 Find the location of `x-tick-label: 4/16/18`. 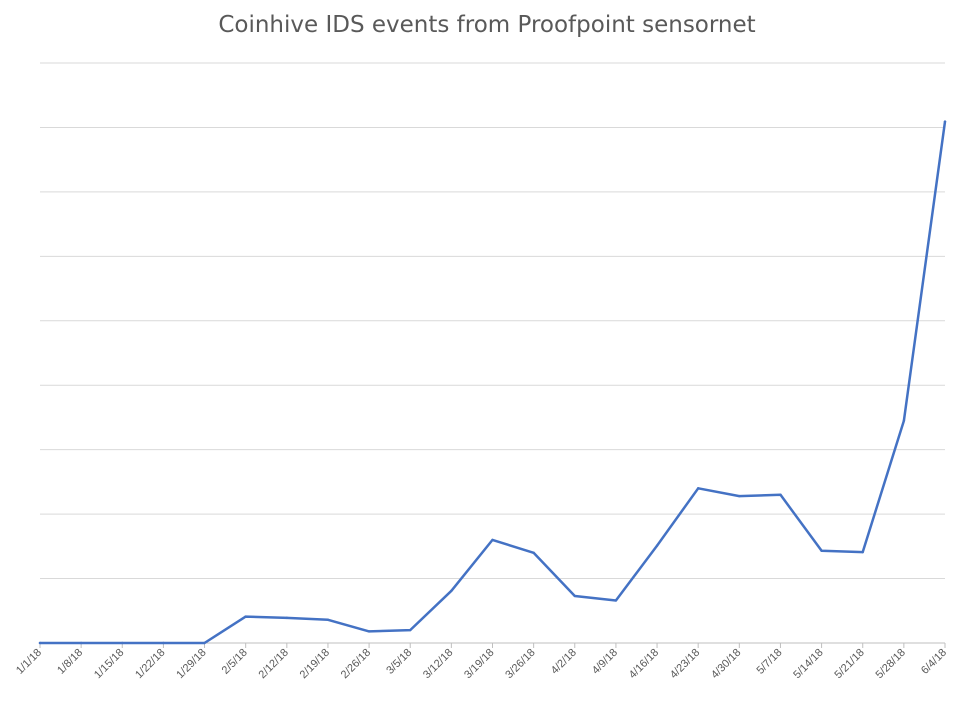

x-tick-label: 4/16/18 is located at coordinates (644, 664).